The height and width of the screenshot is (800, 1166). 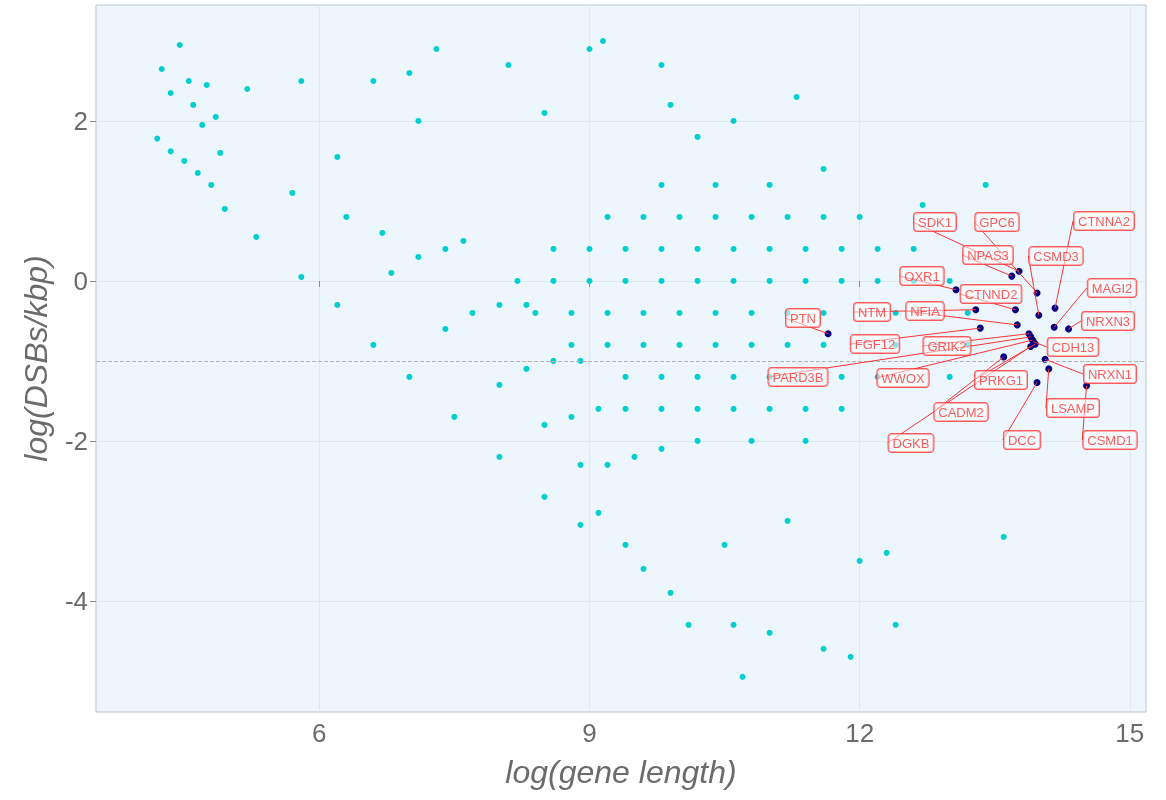 I want to click on annotation: FGF12, so click(x=875, y=344).